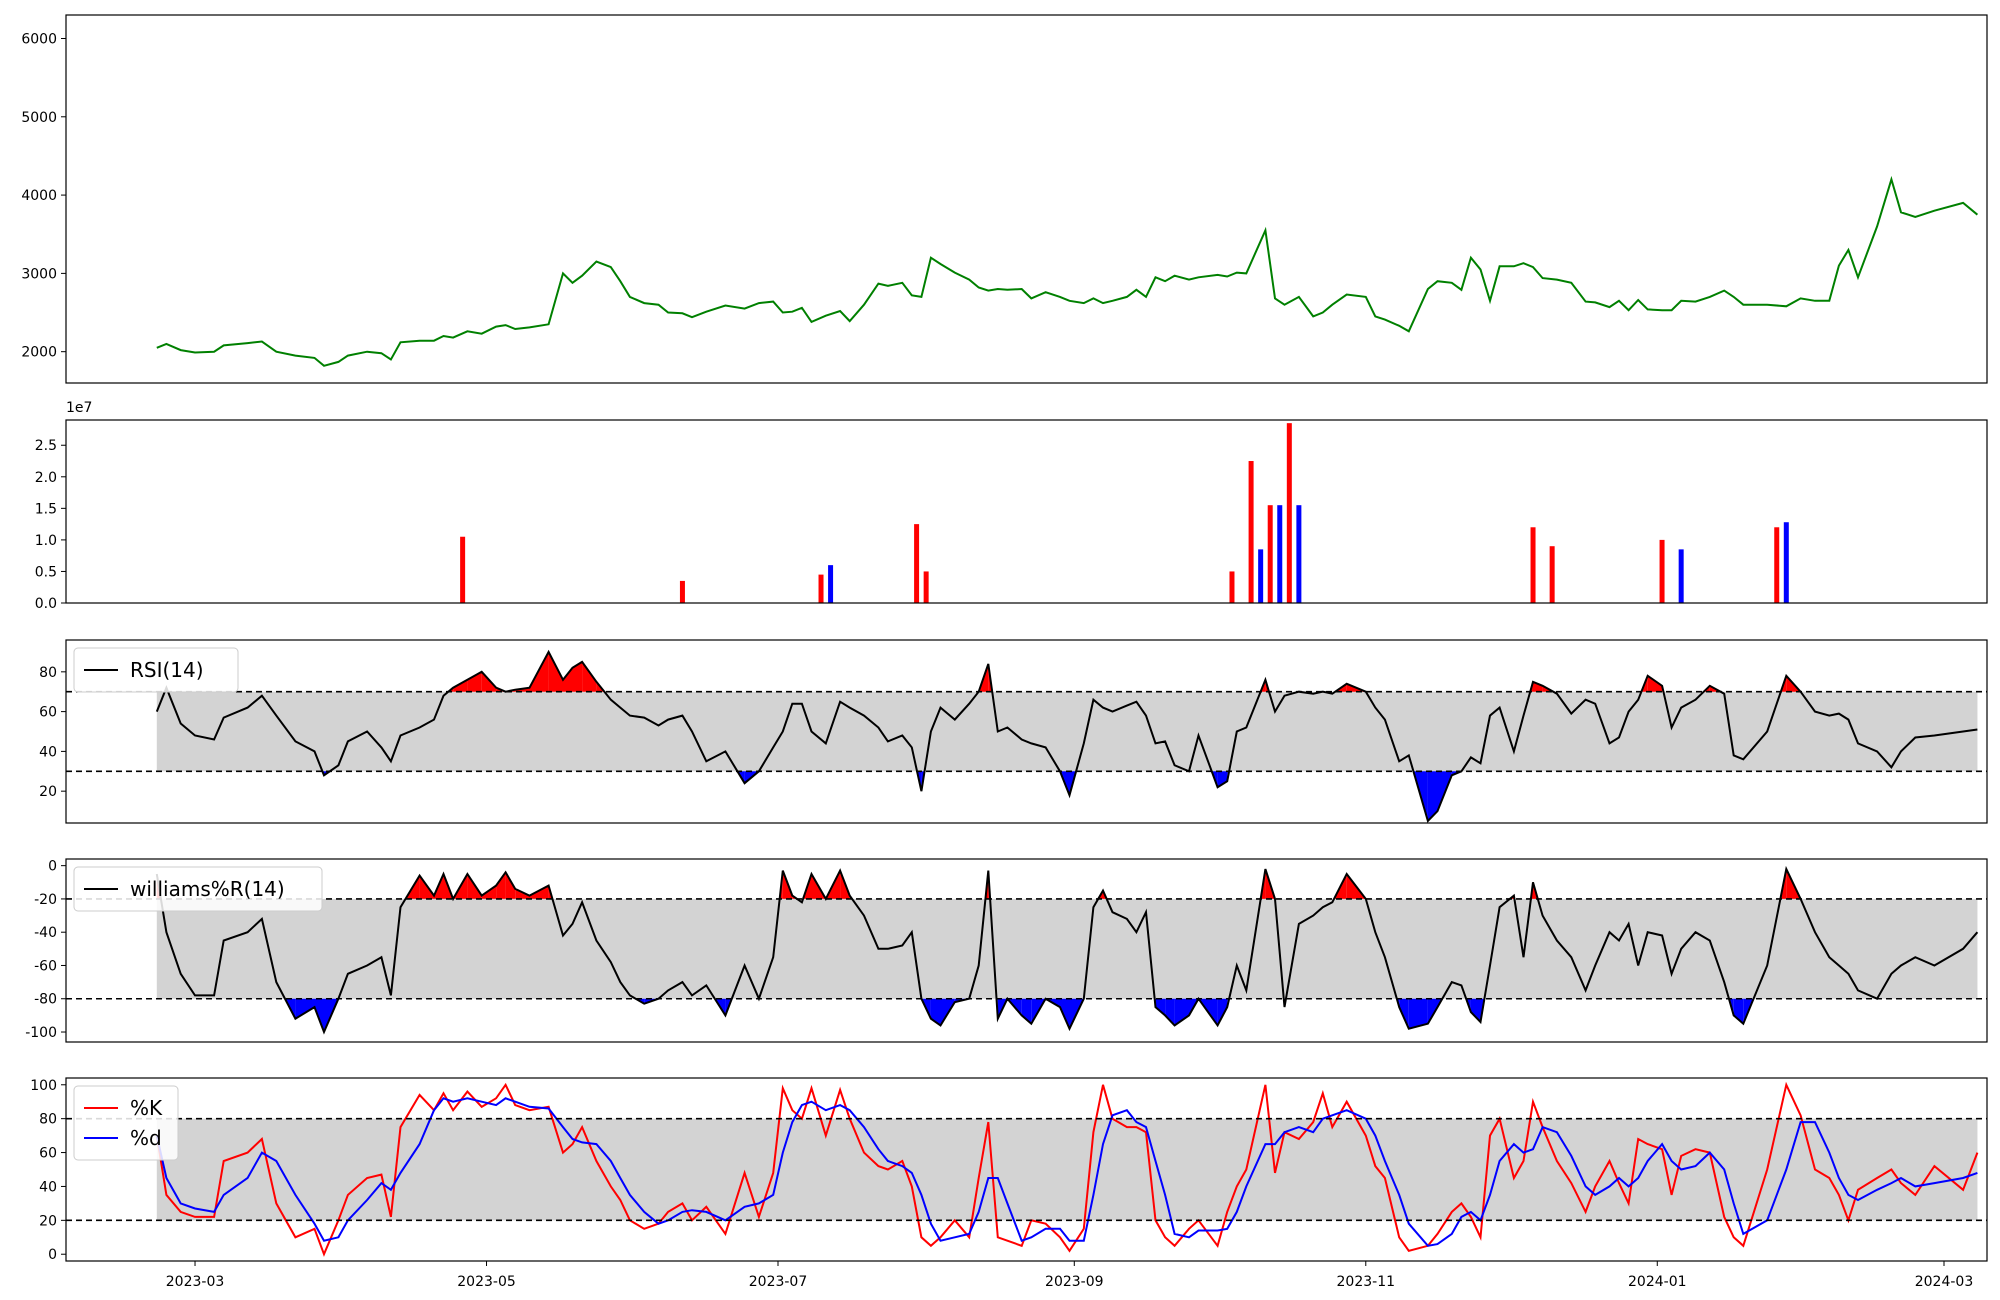 The width and height of the screenshot is (2000, 1300). Describe the element at coordinates (39, 274) in the screenshot. I see `y-tick-label: 3000` at that location.